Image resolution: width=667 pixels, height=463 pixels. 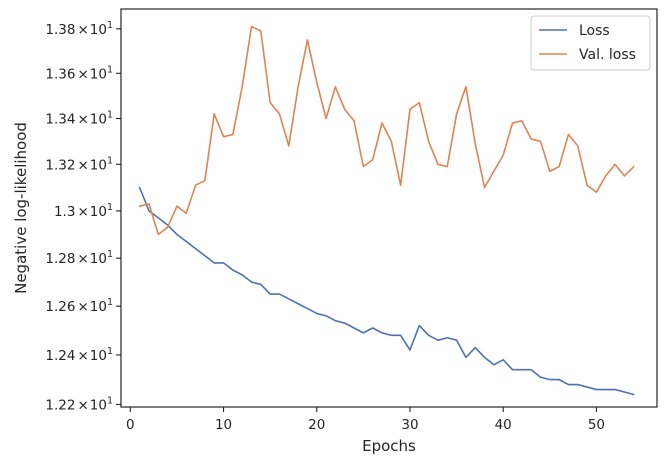 I want to click on y-tick-mantissa: 1.38, so click(x=60, y=30).